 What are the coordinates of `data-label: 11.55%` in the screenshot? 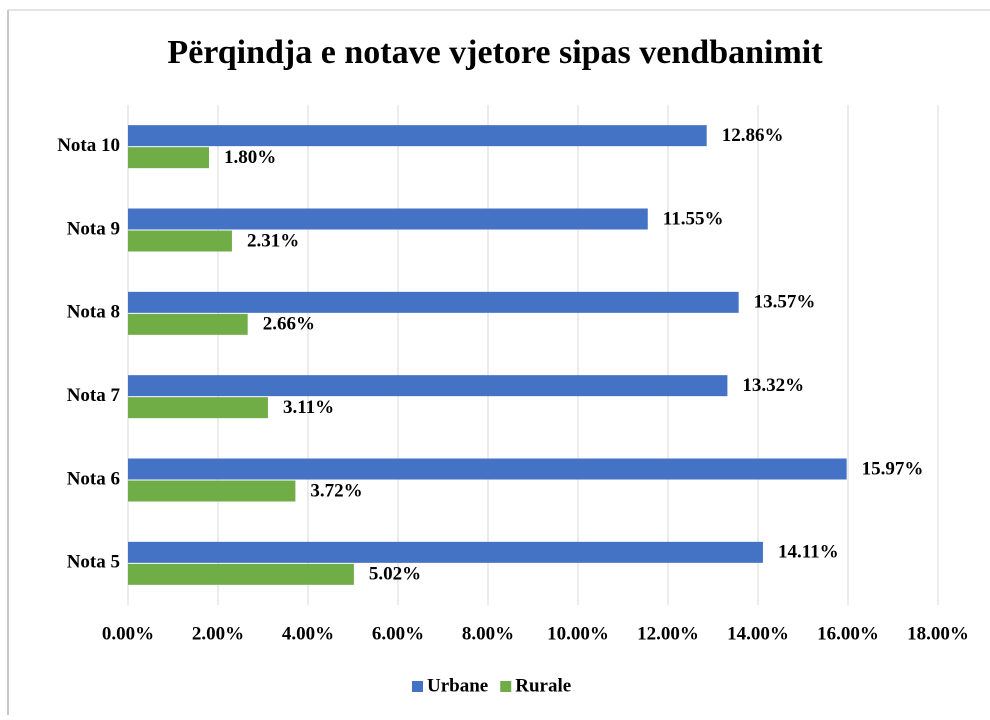 It's located at (693, 218).